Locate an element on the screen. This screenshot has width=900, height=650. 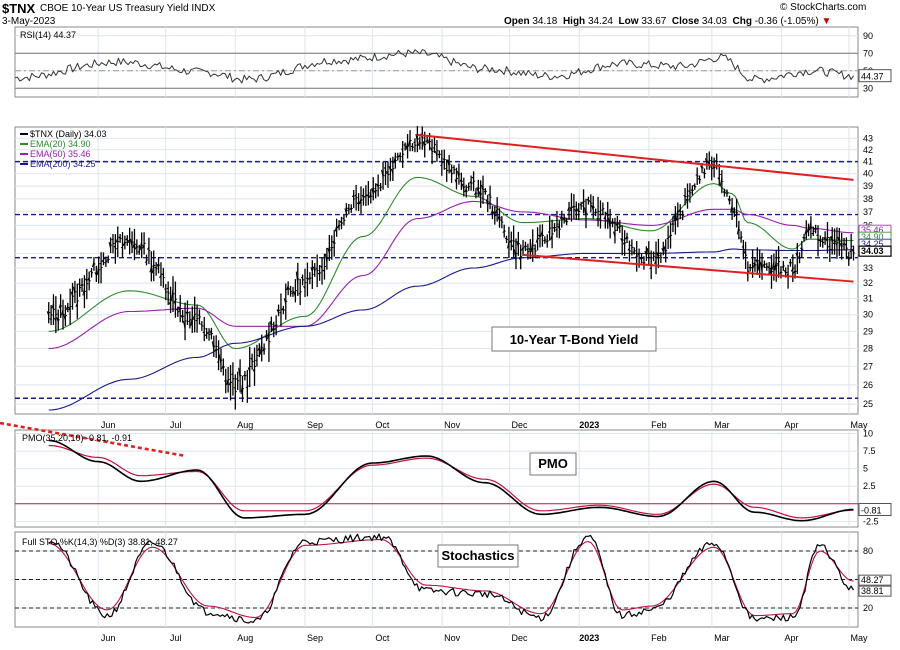
sto-value-box is located at coordinates (875, 591).